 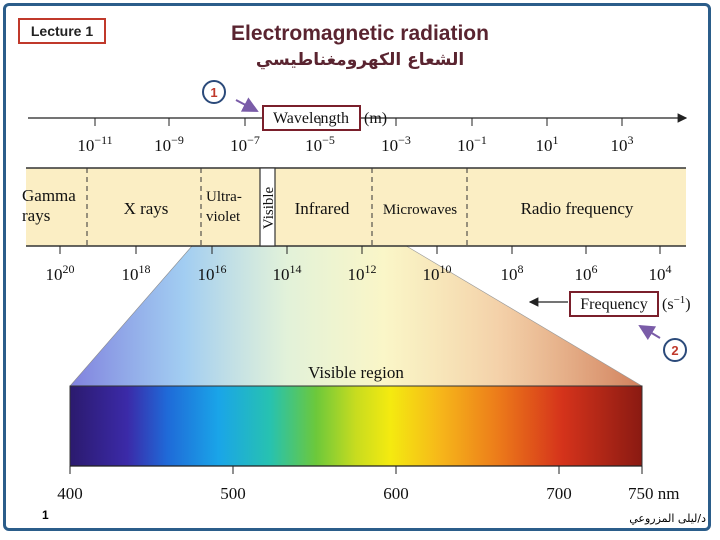 What do you see at coordinates (360, 33) in the screenshot?
I see `slide-title: Electromagnetic radiation` at bounding box center [360, 33].